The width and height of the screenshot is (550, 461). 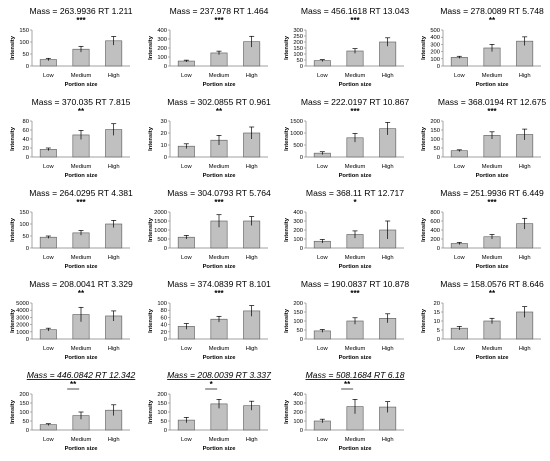 What do you see at coordinates (435, 222) in the screenshot?
I see `y-tick-label: 600` at bounding box center [435, 222].